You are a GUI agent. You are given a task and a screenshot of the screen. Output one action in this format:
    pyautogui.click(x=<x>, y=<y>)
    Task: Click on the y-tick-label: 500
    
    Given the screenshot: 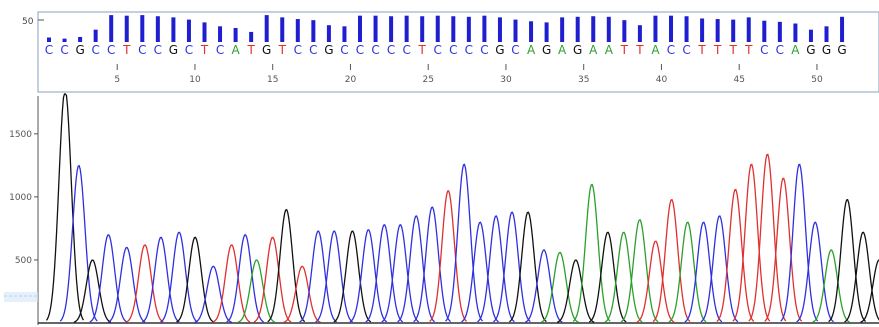 What is the action you would take?
    pyautogui.click(x=23, y=261)
    